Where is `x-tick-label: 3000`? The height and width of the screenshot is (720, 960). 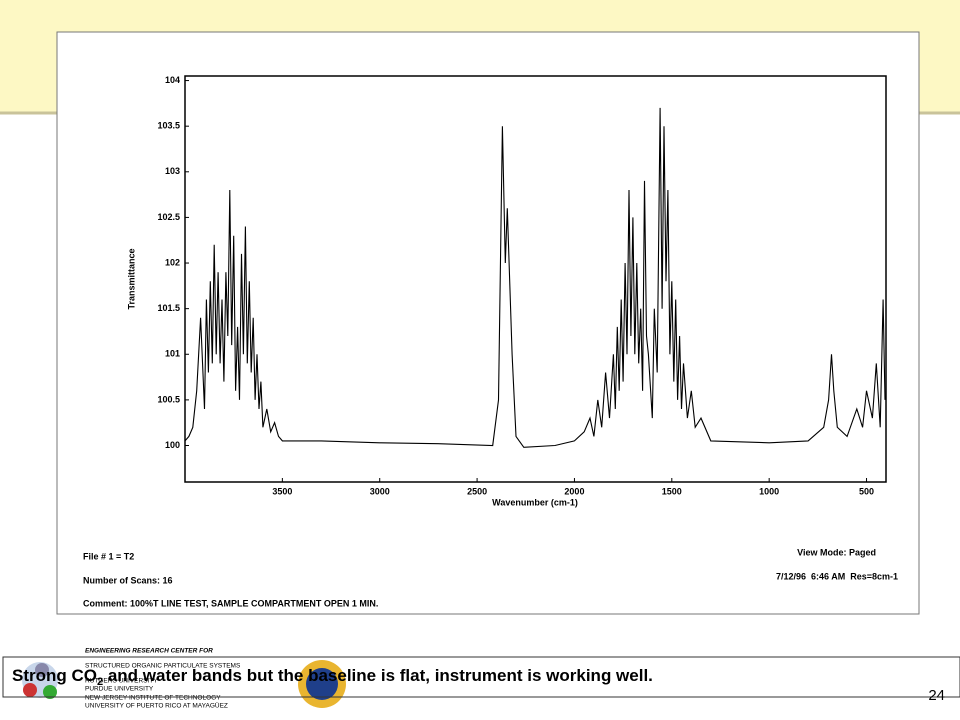
x-tick-label: 3000 is located at coordinates (380, 491).